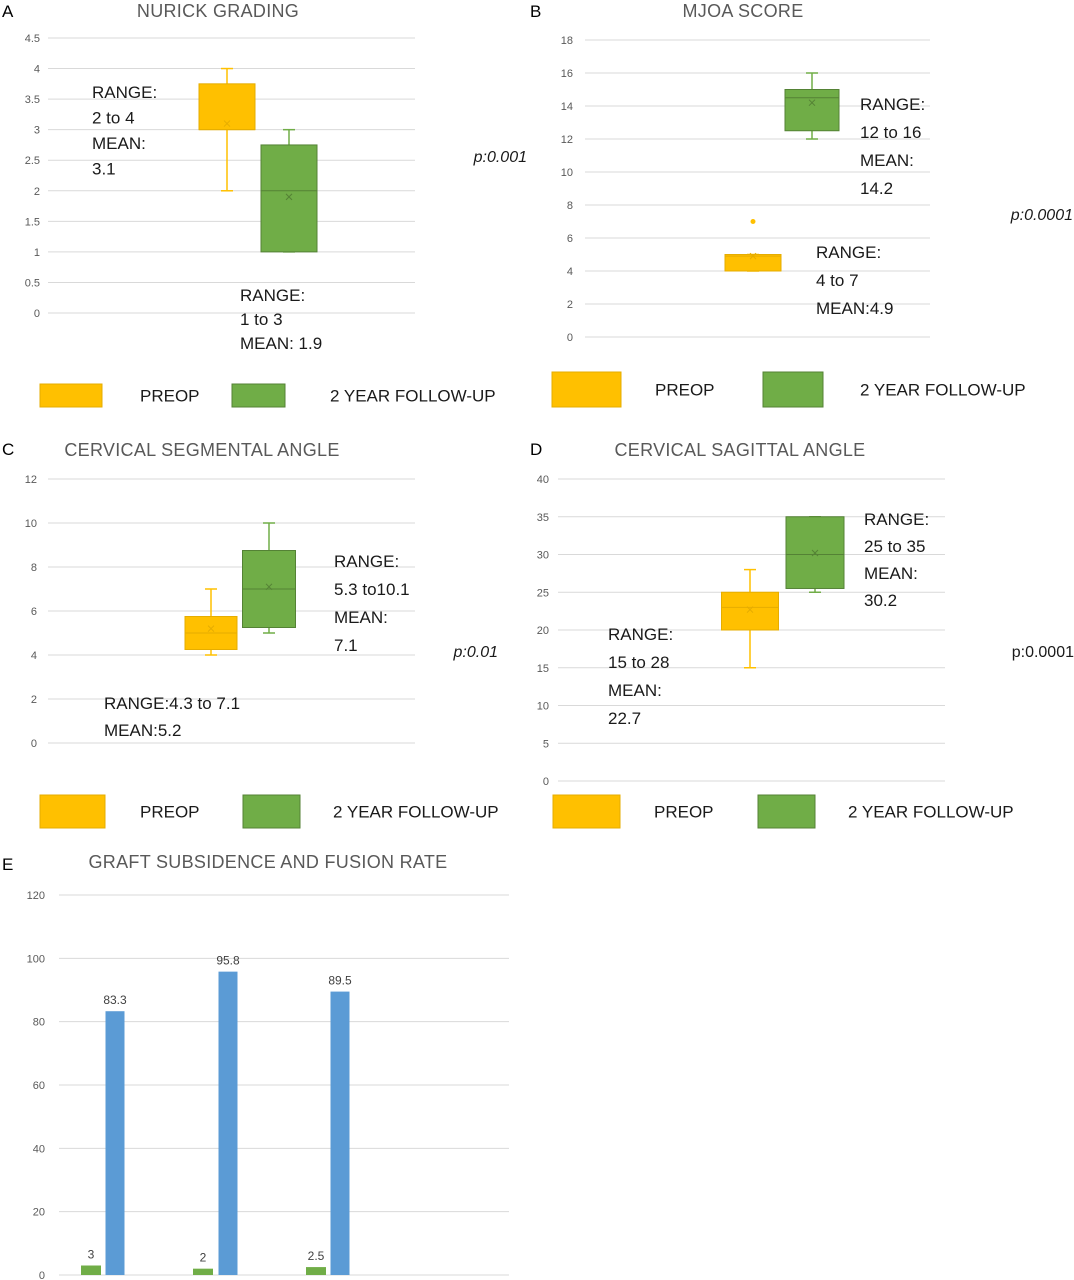 The width and height of the screenshot is (1074, 1280). Describe the element at coordinates (624, 718) in the screenshot. I see `annotation-line: 22.7` at that location.